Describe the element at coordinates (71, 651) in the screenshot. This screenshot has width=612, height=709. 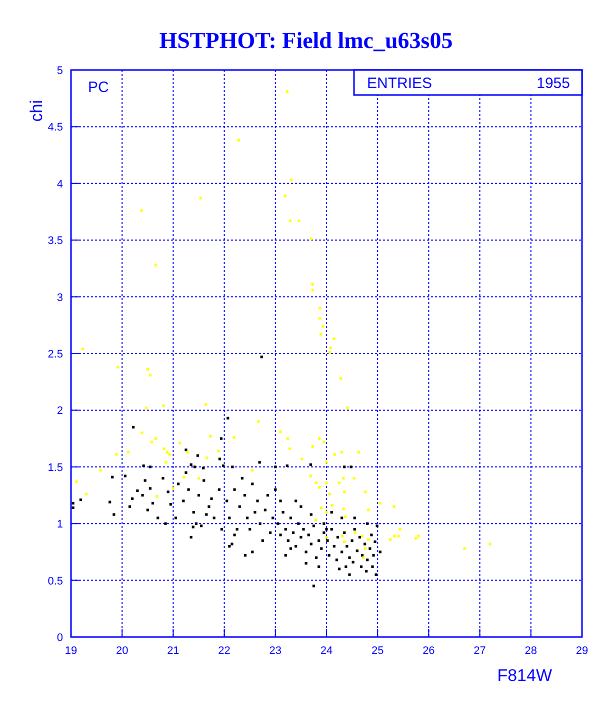
I see `x-tick-label: 19` at that location.